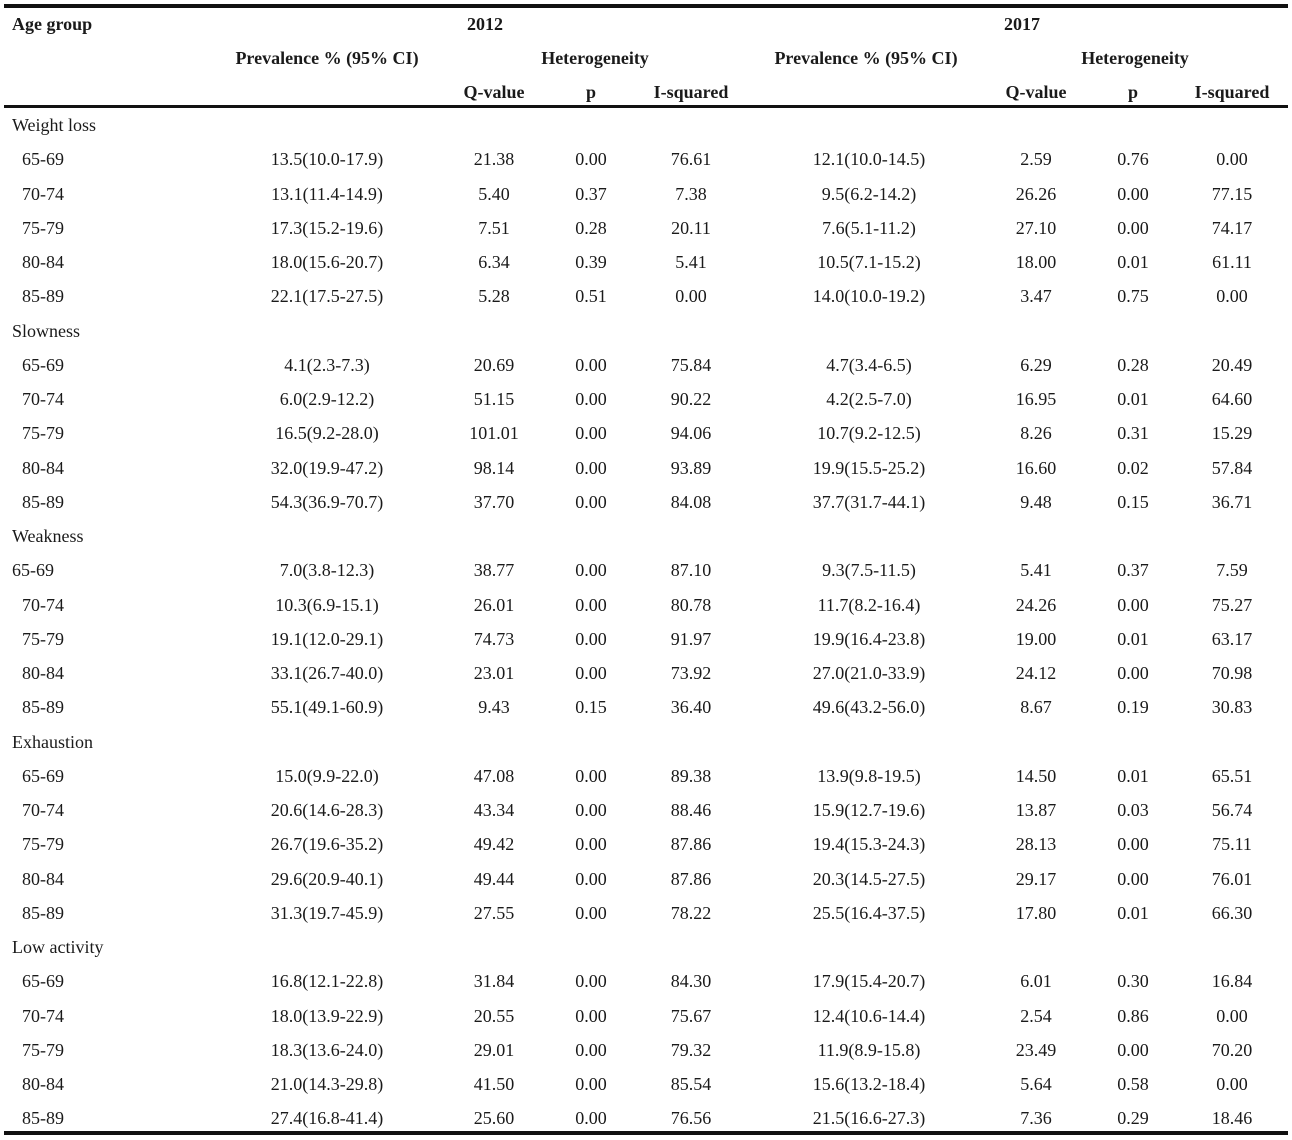  What do you see at coordinates (1036, 810) in the screenshot?
I see `cell-q-value-2017: 13.87` at bounding box center [1036, 810].